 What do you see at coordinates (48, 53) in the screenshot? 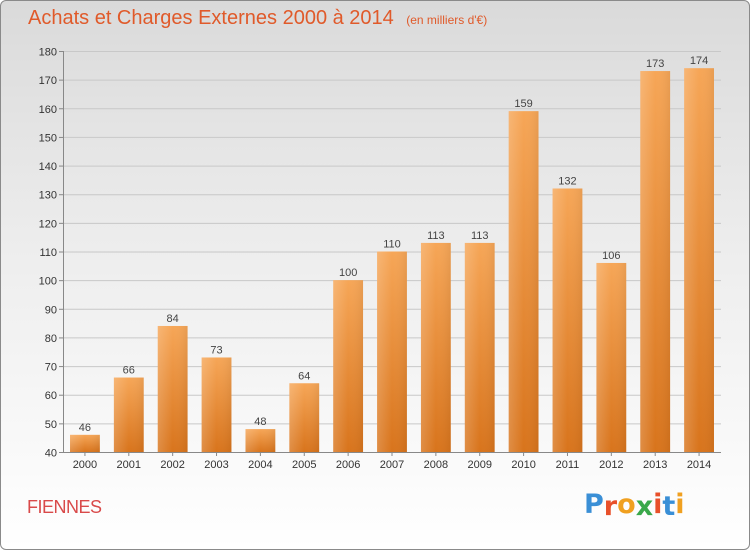
I see `y-tick-label: 180` at bounding box center [48, 53].